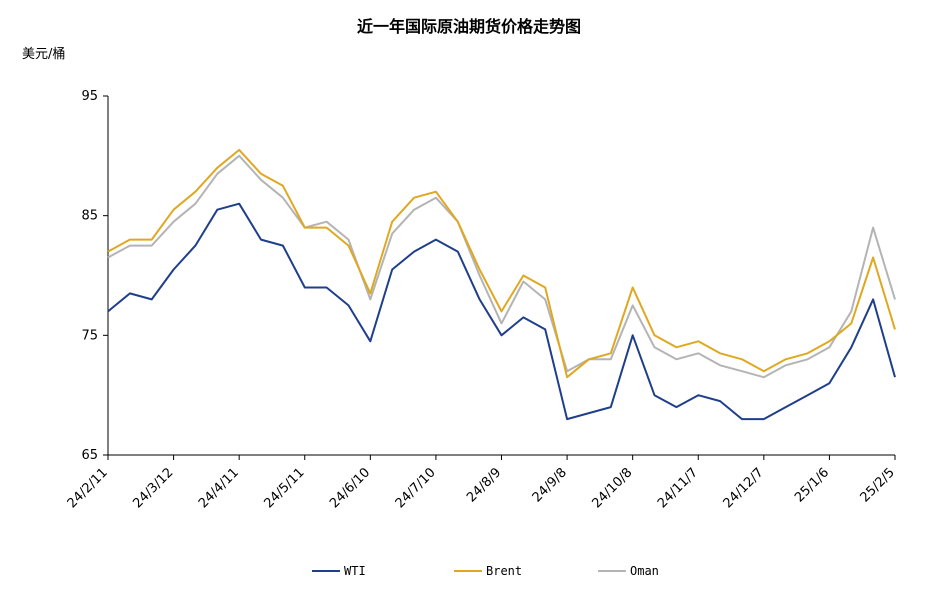  I want to click on legend-label-wti: WTI, so click(355, 571).